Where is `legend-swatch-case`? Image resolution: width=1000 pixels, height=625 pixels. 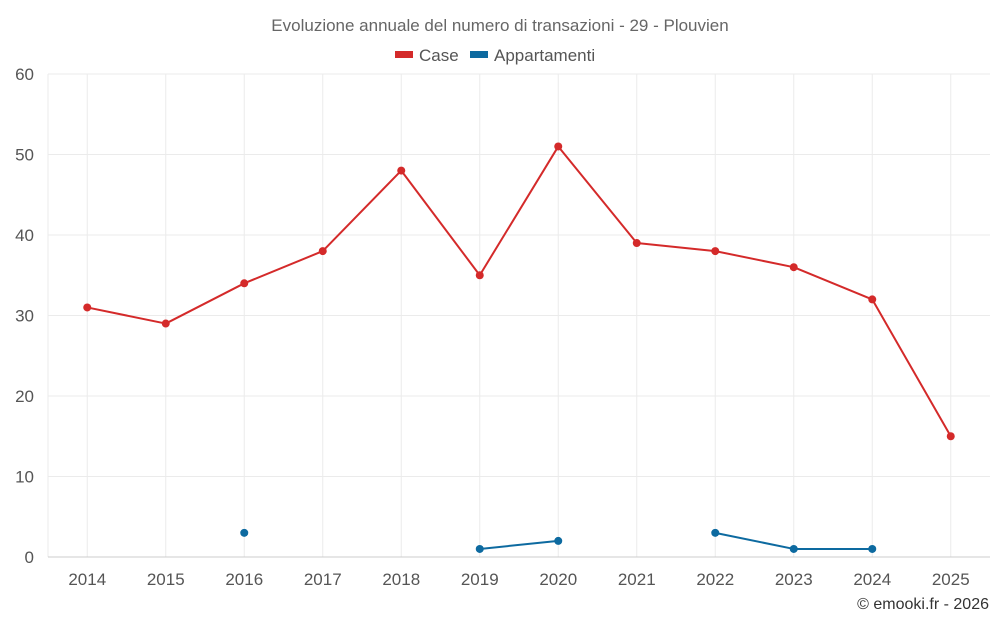
legend-swatch-case is located at coordinates (404, 54).